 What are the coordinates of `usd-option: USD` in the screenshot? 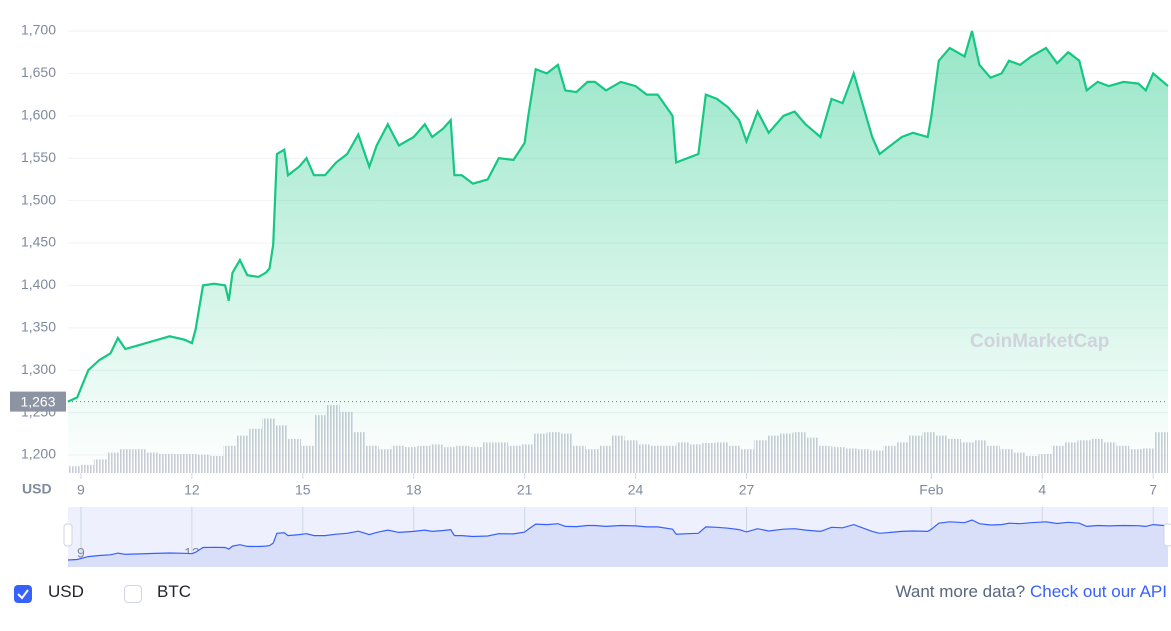 It's located at (66, 591).